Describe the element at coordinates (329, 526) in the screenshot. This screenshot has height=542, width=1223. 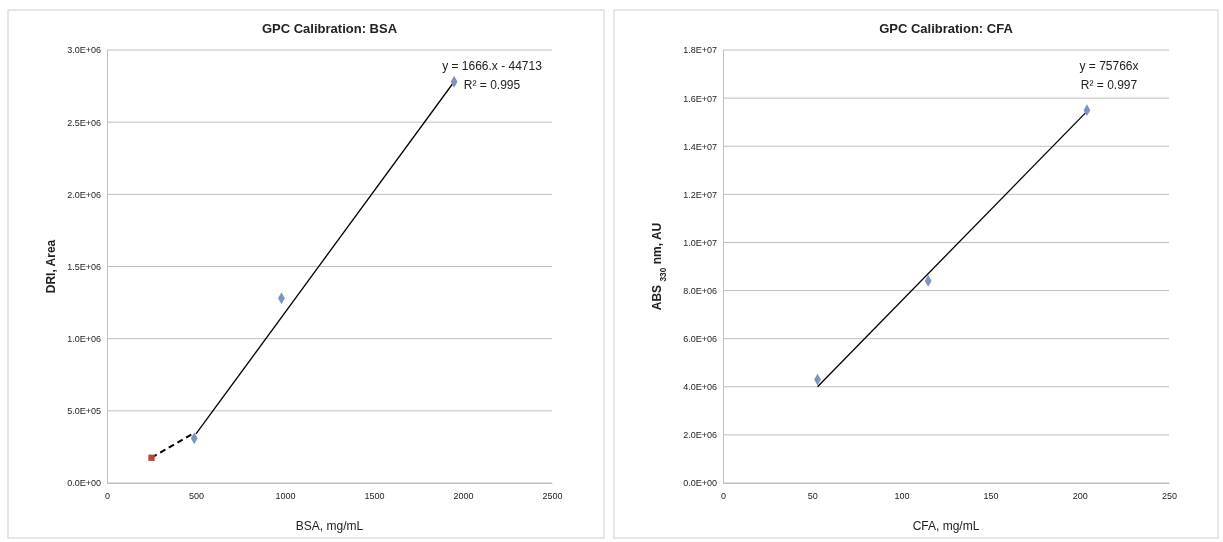
I see `x-axis-title: BSA, mg/mL` at that location.